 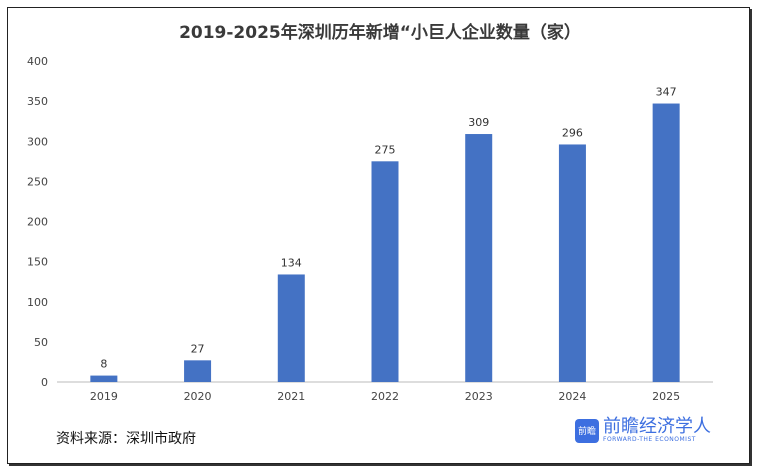 What do you see at coordinates (291, 262) in the screenshot?
I see `data-label: 134` at bounding box center [291, 262].